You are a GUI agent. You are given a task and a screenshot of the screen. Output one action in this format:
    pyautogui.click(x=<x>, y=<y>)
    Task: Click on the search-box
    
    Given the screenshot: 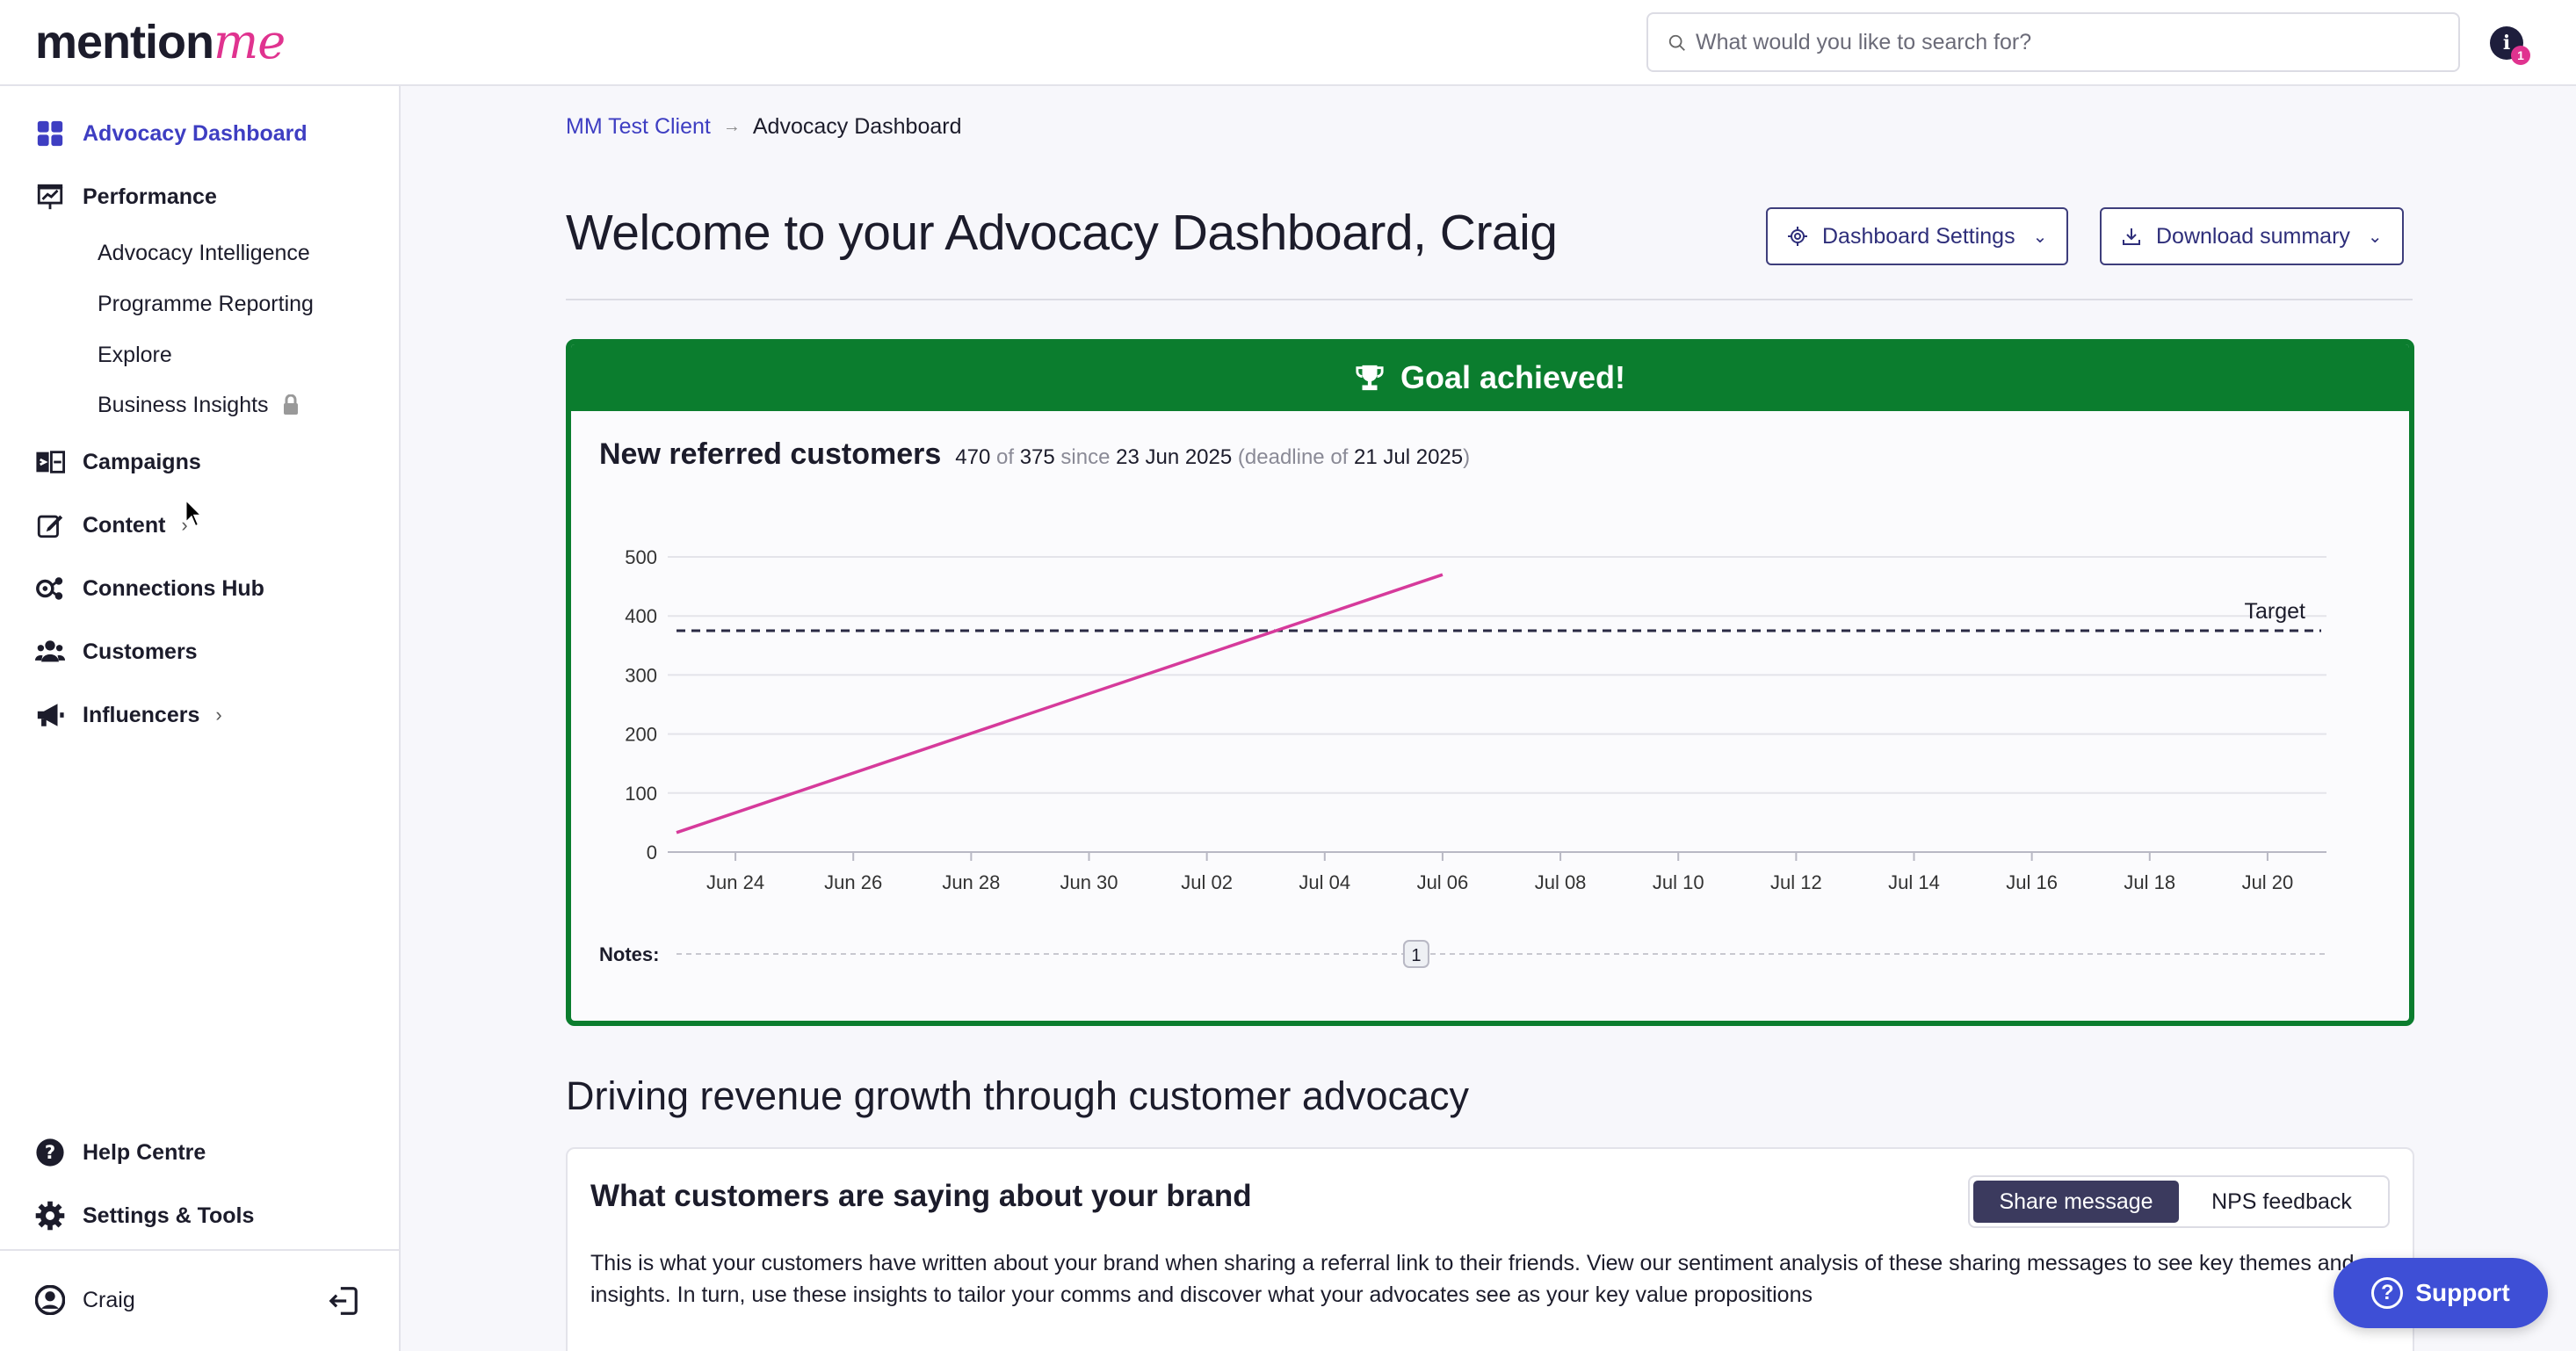 What is the action you would take?
    pyautogui.click(x=2053, y=42)
    